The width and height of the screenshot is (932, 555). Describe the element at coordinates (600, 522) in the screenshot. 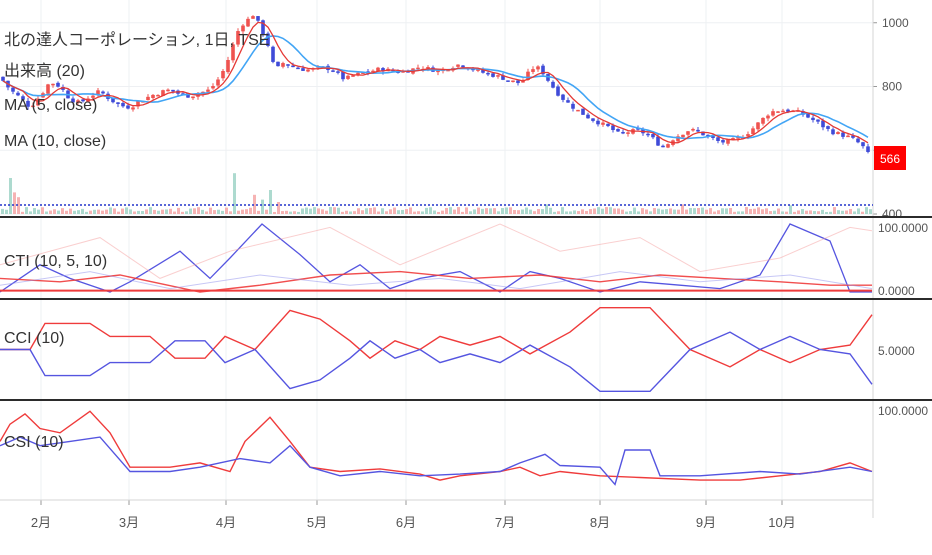

I see `time-tick-label: 8月` at that location.